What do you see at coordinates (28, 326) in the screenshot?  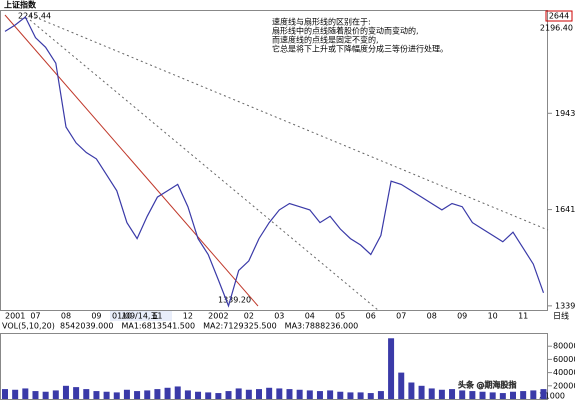 I see `volume-title: VOL(5,10,20)` at bounding box center [28, 326].